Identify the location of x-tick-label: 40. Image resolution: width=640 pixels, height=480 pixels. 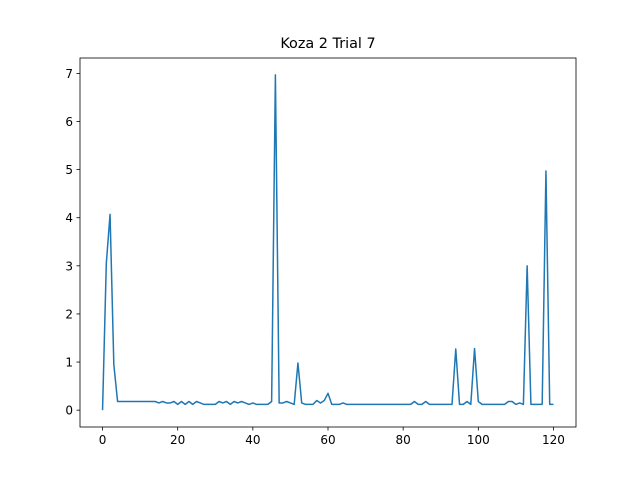
(252, 440).